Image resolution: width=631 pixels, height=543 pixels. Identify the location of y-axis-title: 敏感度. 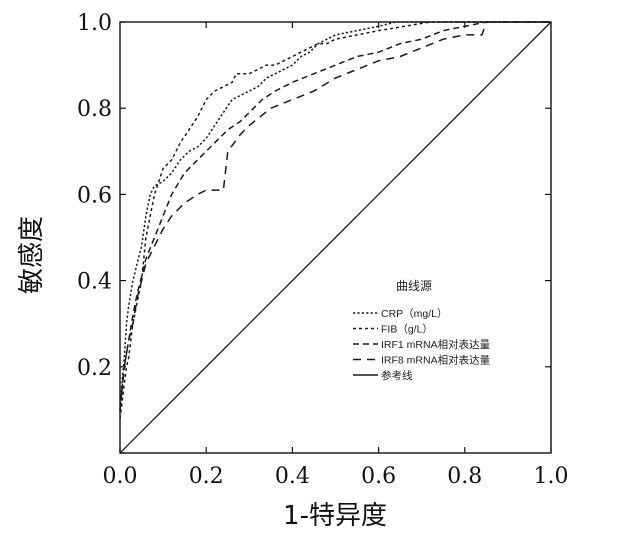
(32, 255).